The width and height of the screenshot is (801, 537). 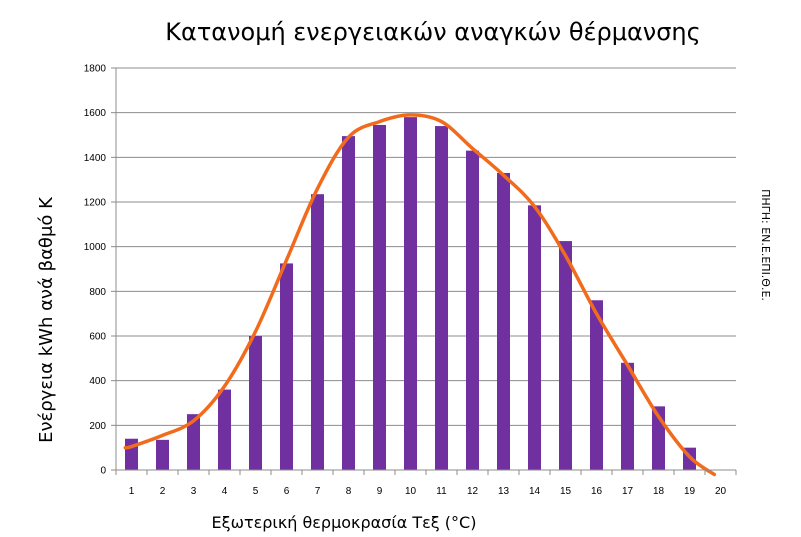 I want to click on y-tick-label: 0, so click(x=103, y=471).